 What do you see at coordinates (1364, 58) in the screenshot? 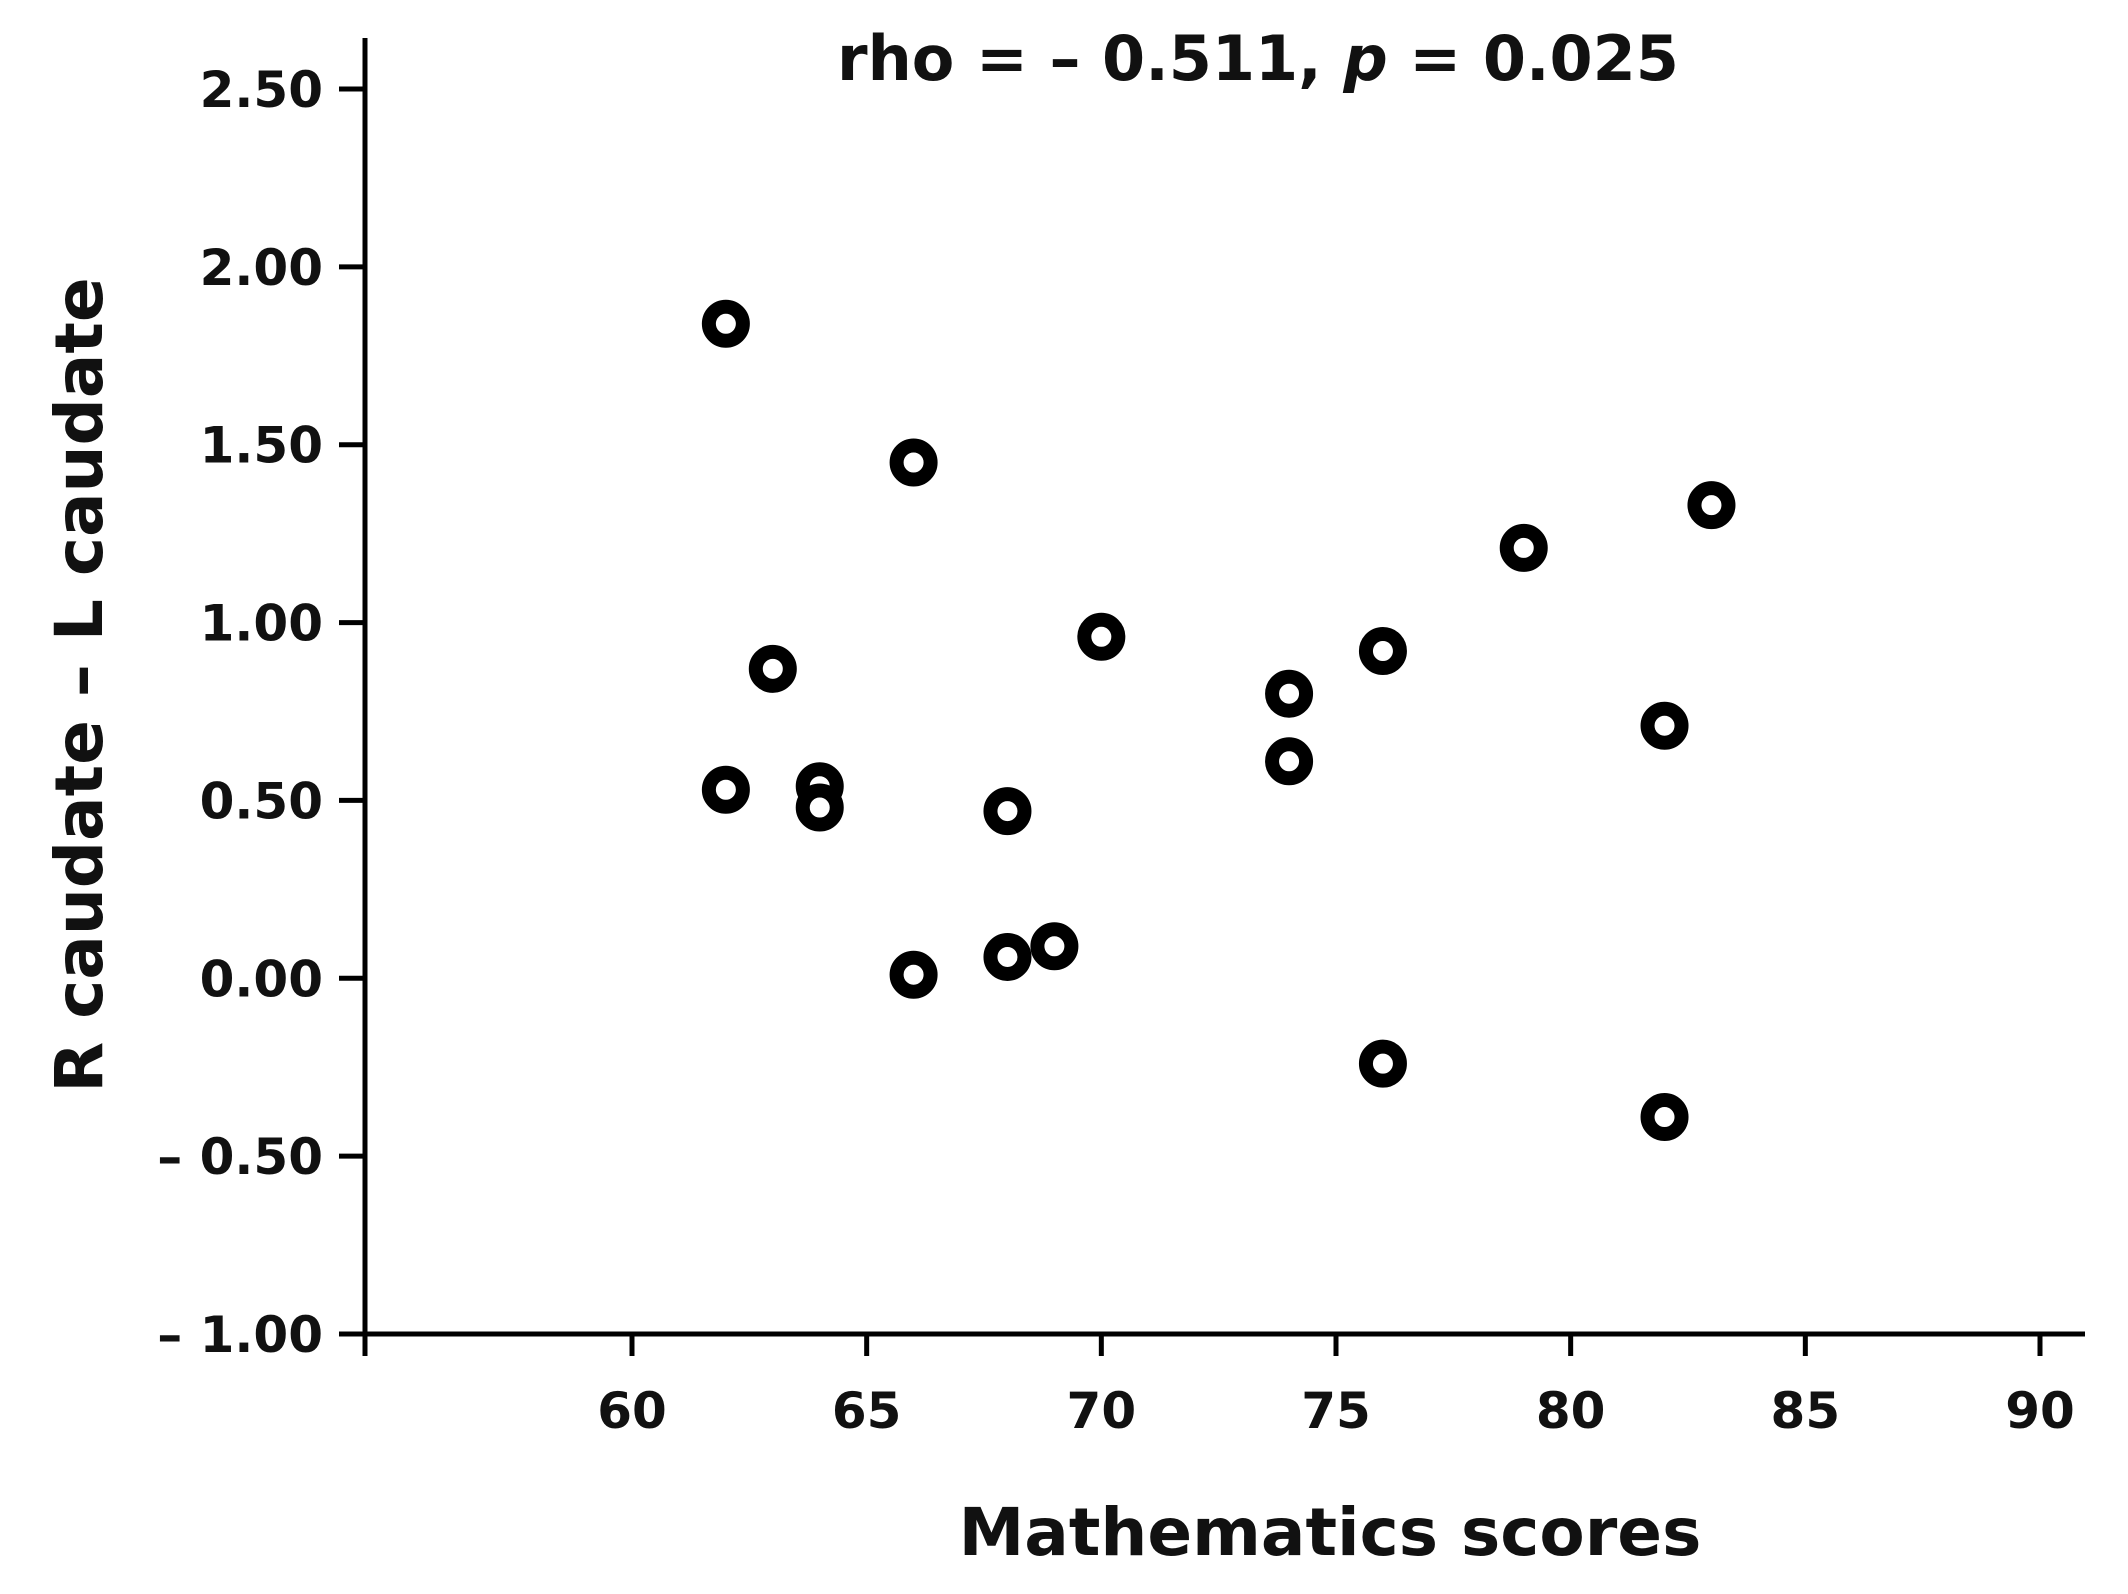
I see `title-p-symbol: p` at bounding box center [1364, 58].